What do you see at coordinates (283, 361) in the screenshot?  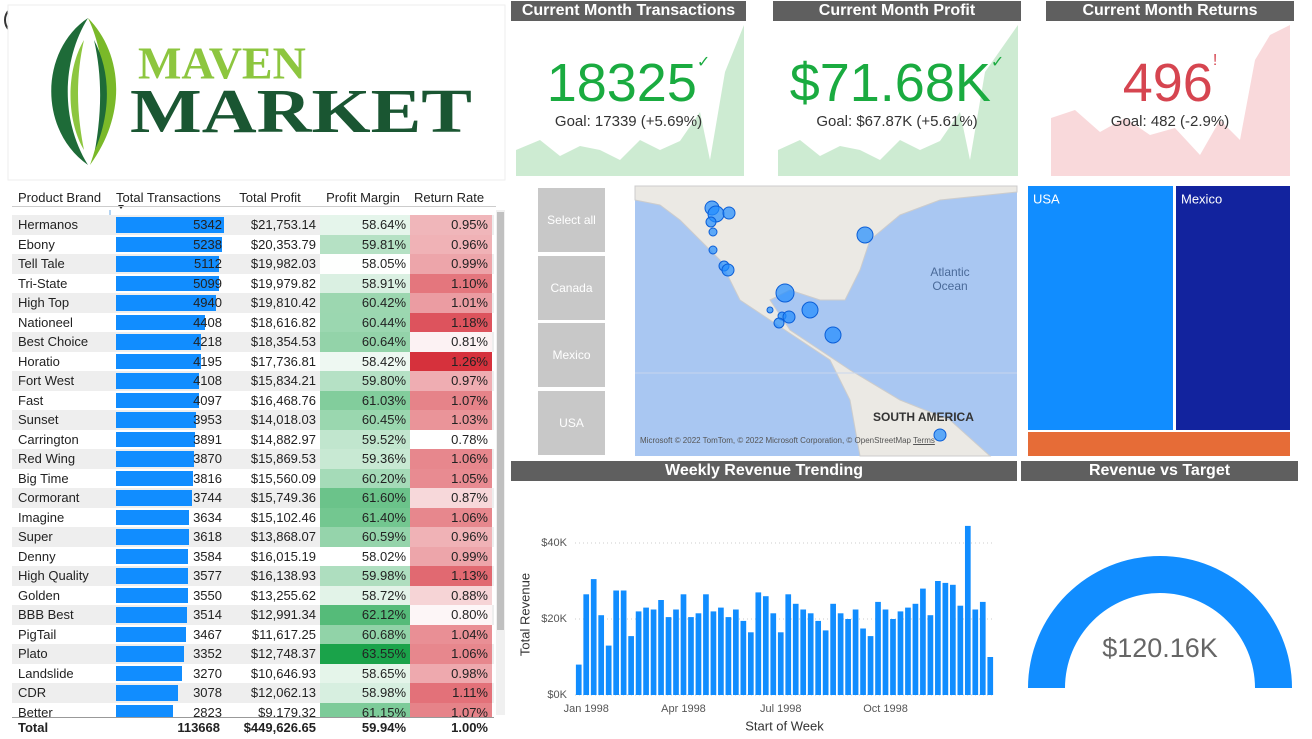 I see `profit-cell: $17,736.81` at bounding box center [283, 361].